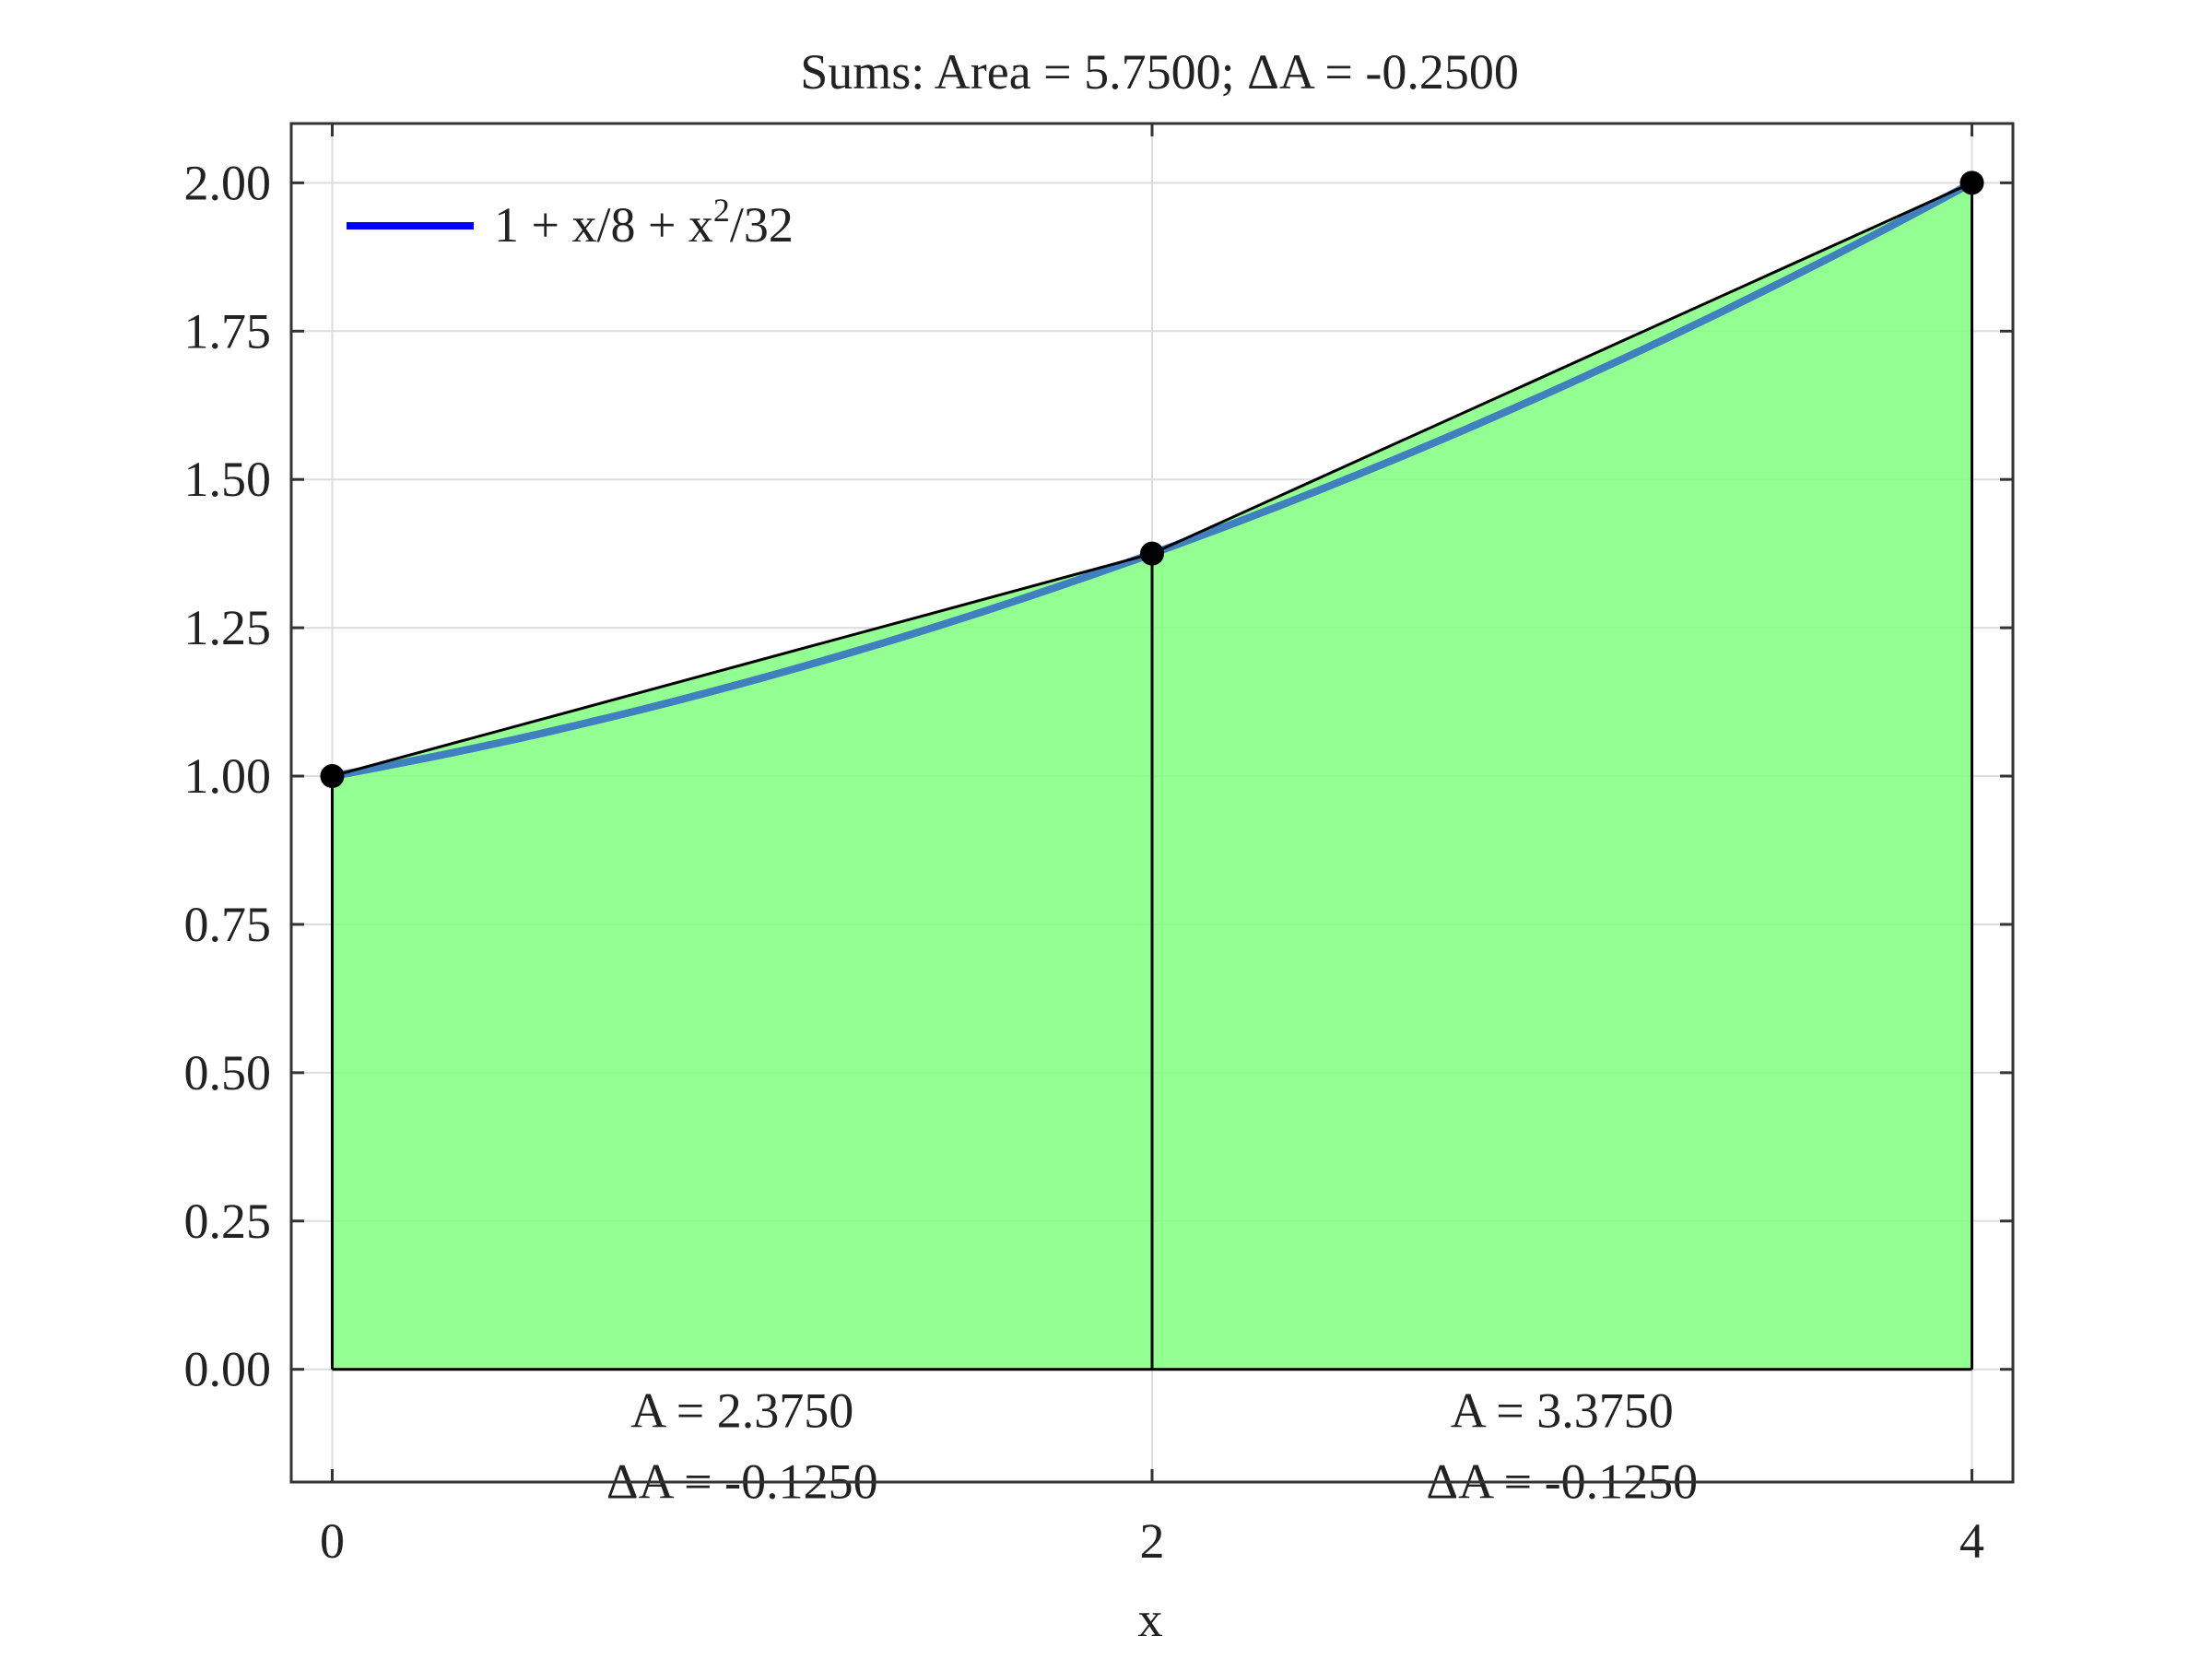 Image resolution: width=2212 pixels, height=1659 pixels. I want to click on y-tick-label: 1.50, so click(228, 479).